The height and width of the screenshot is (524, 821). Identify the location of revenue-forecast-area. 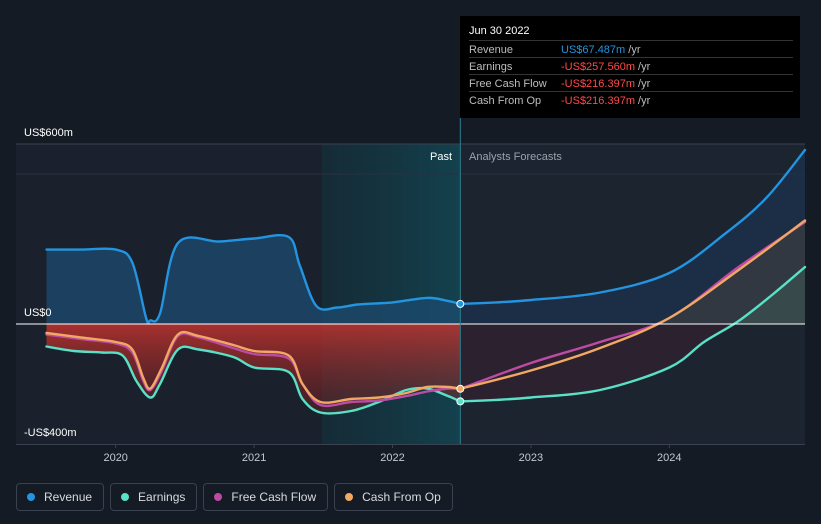
(632, 237).